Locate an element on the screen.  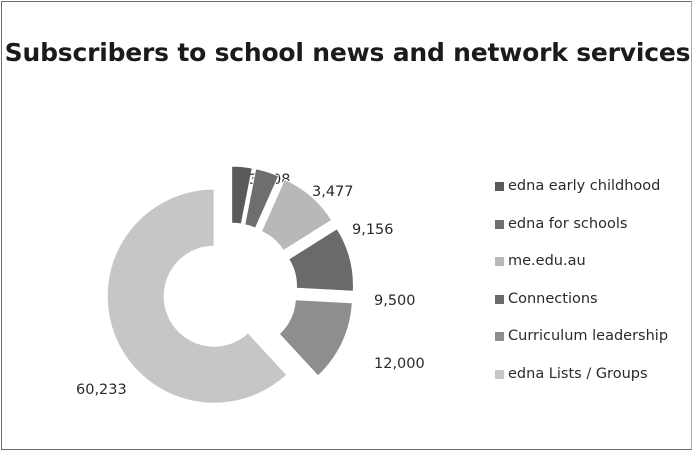
legend-item-4: Connections is located at coordinates (546, 299).